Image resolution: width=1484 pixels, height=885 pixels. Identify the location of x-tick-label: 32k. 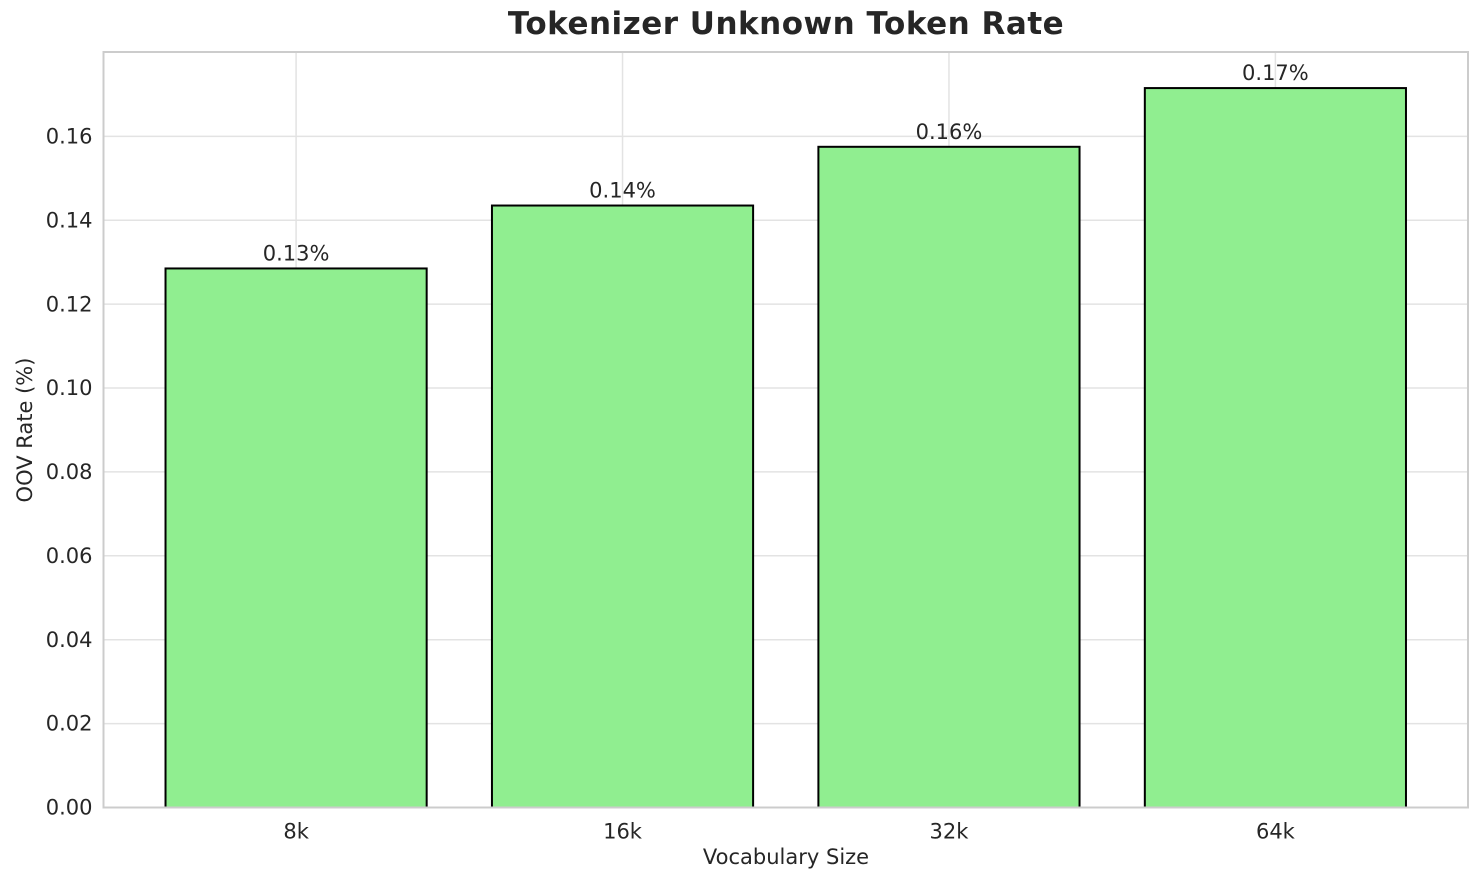
(950, 832).